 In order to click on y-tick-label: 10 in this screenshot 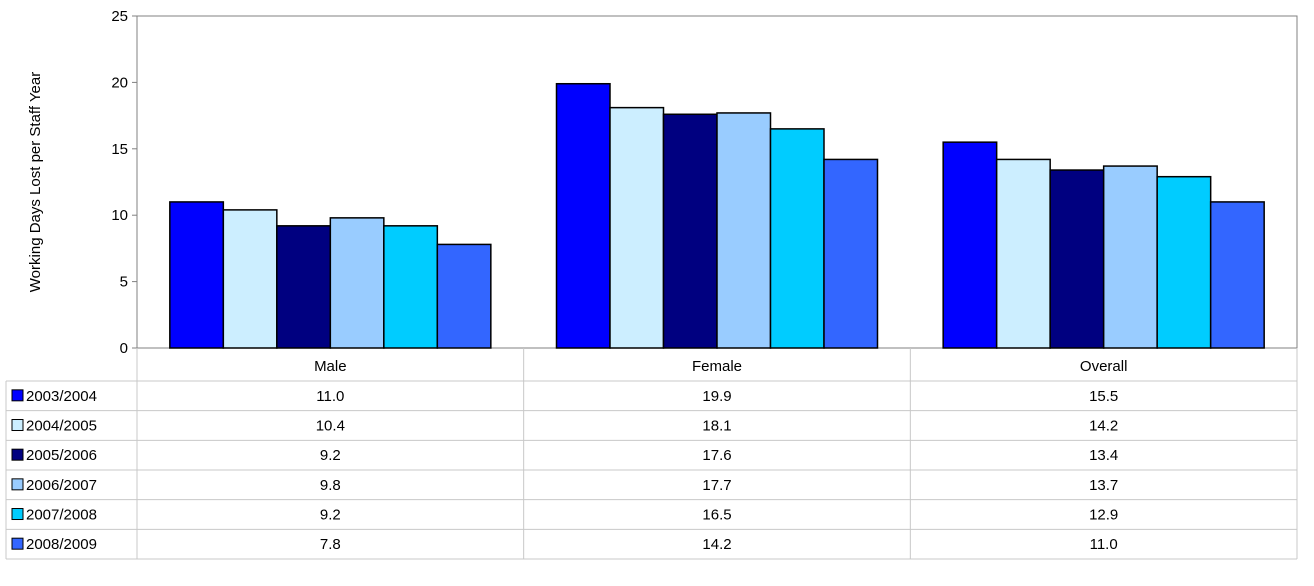, I will do `click(119, 215)`.